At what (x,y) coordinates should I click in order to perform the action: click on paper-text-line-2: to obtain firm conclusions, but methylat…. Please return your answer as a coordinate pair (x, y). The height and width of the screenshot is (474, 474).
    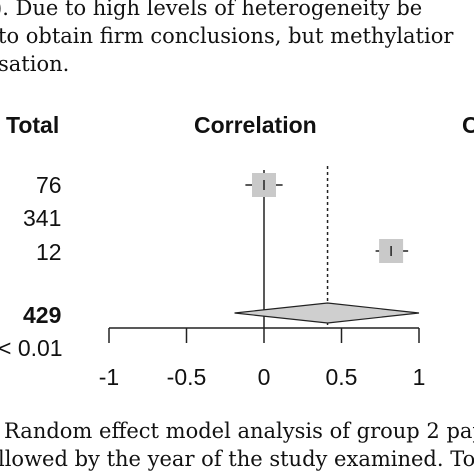
    Looking at the image, I should click on (227, 36).